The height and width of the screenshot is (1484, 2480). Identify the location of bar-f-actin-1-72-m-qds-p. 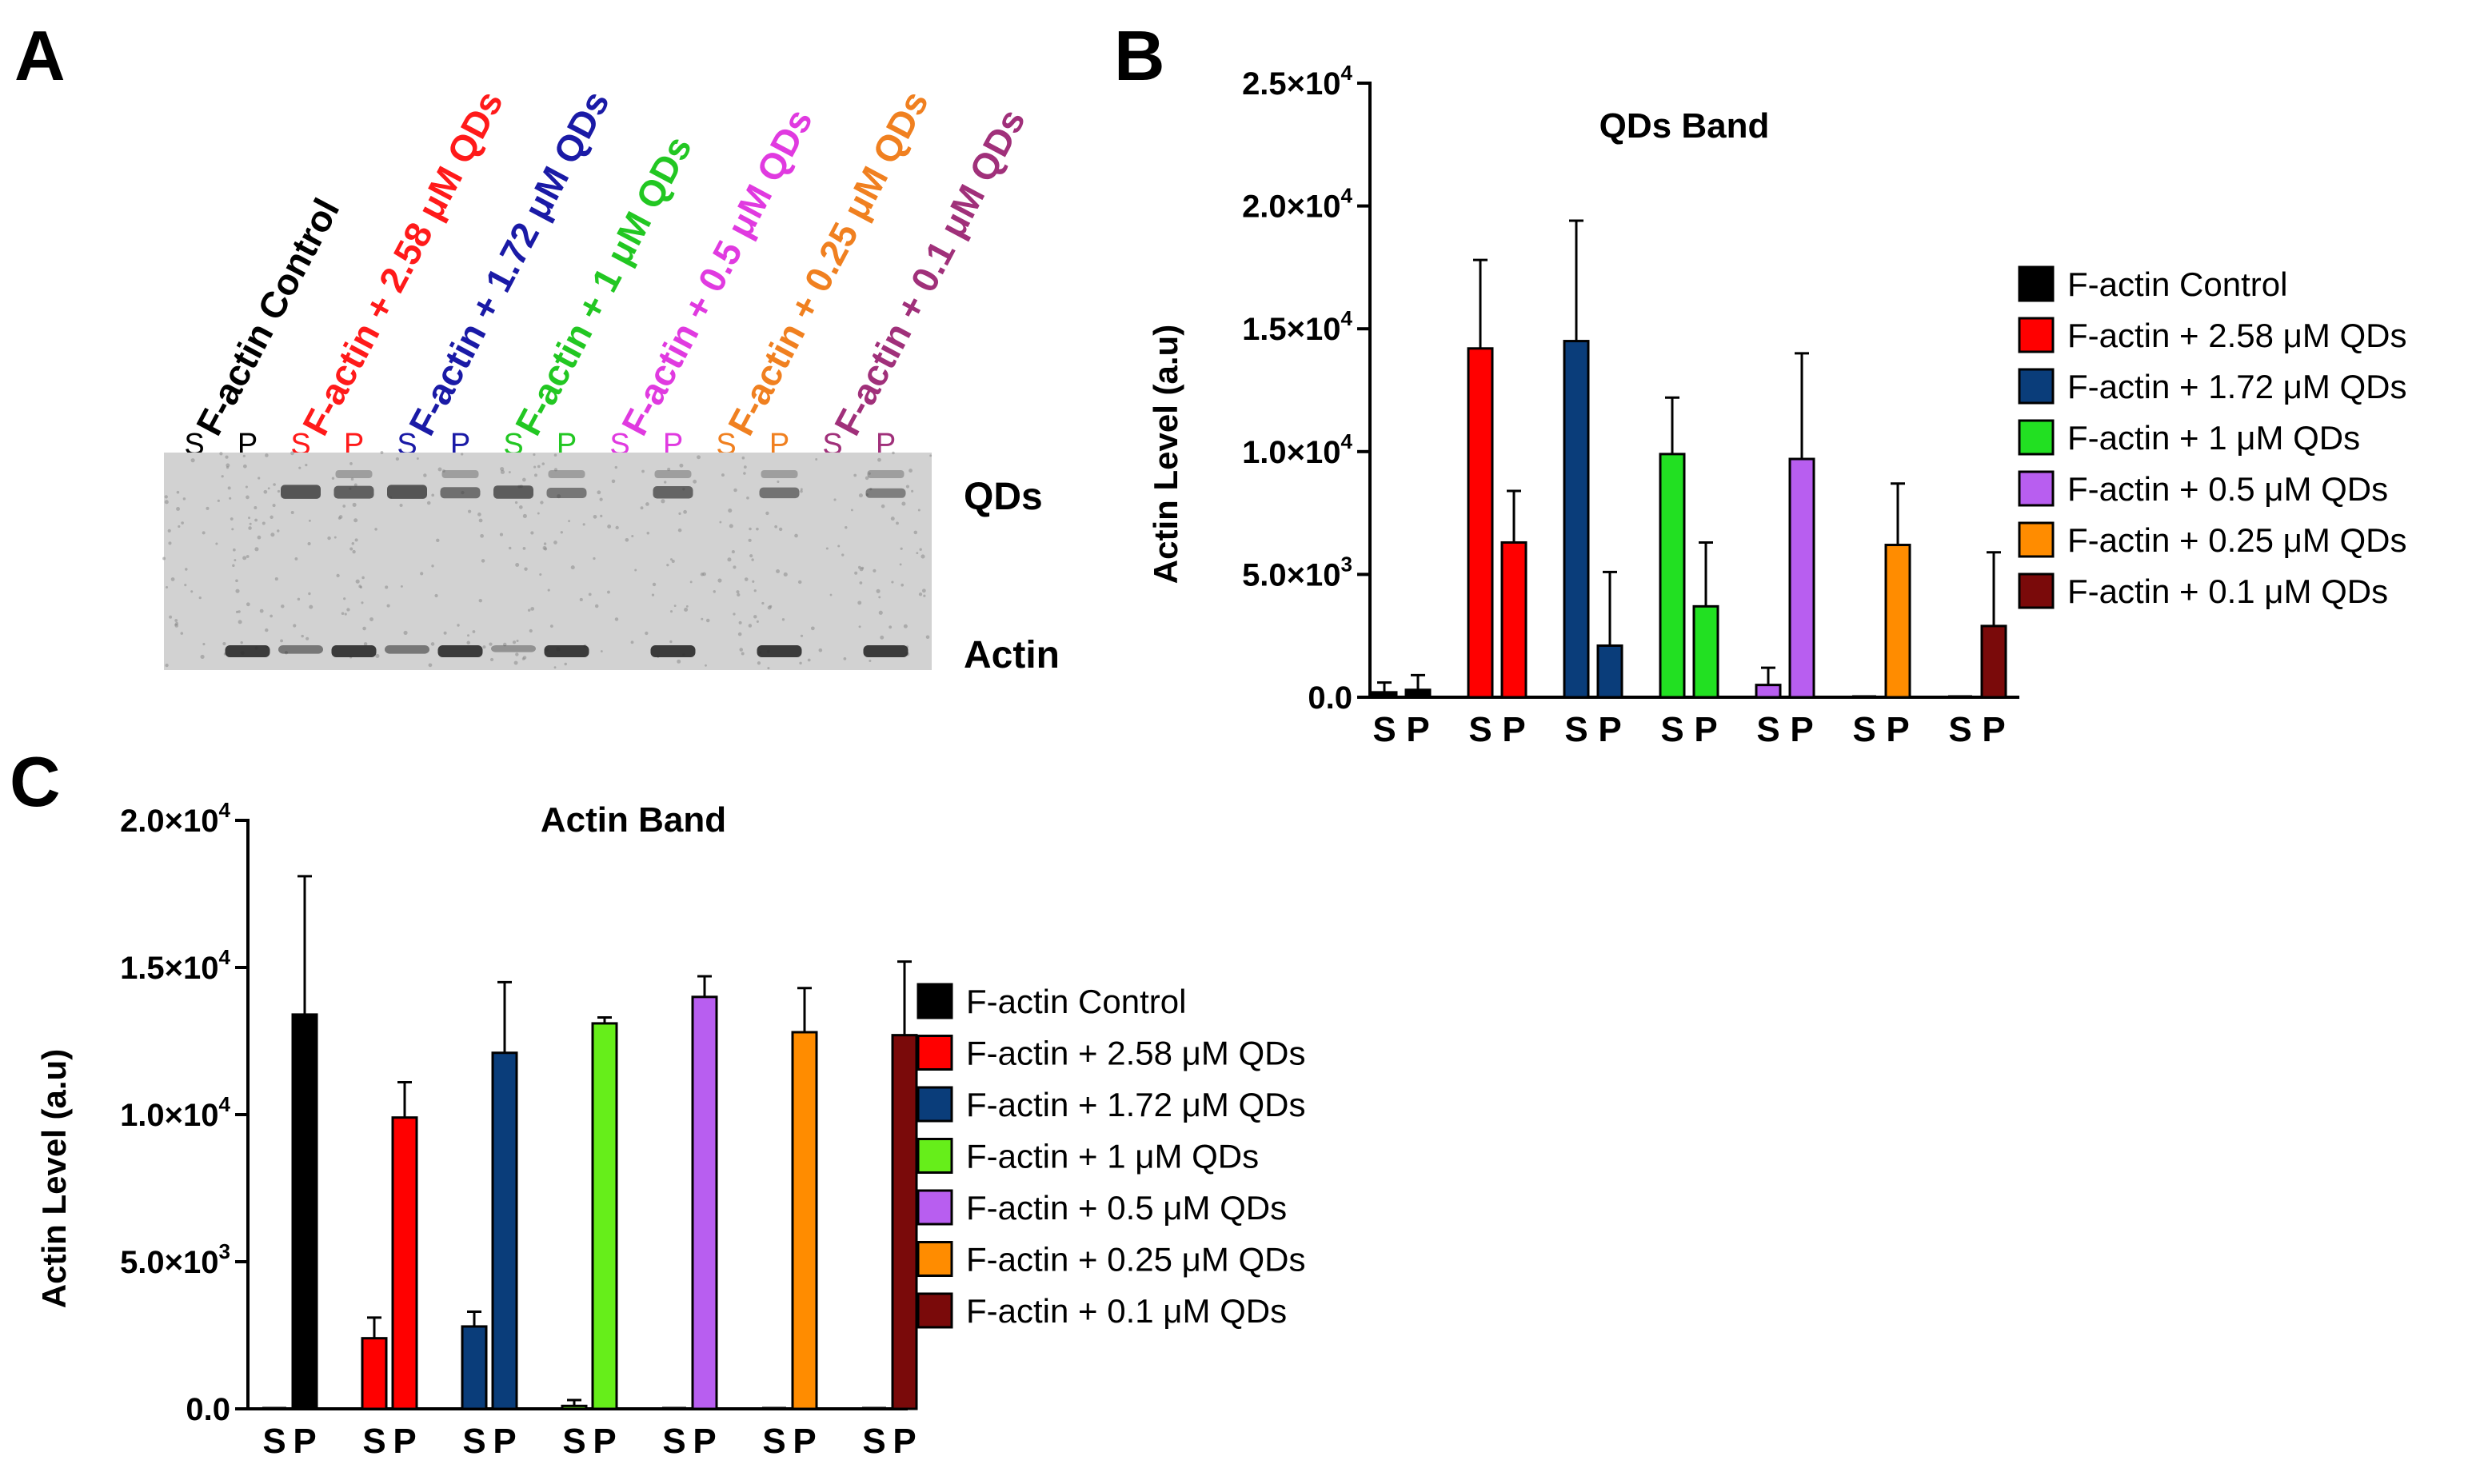
(505, 1230).